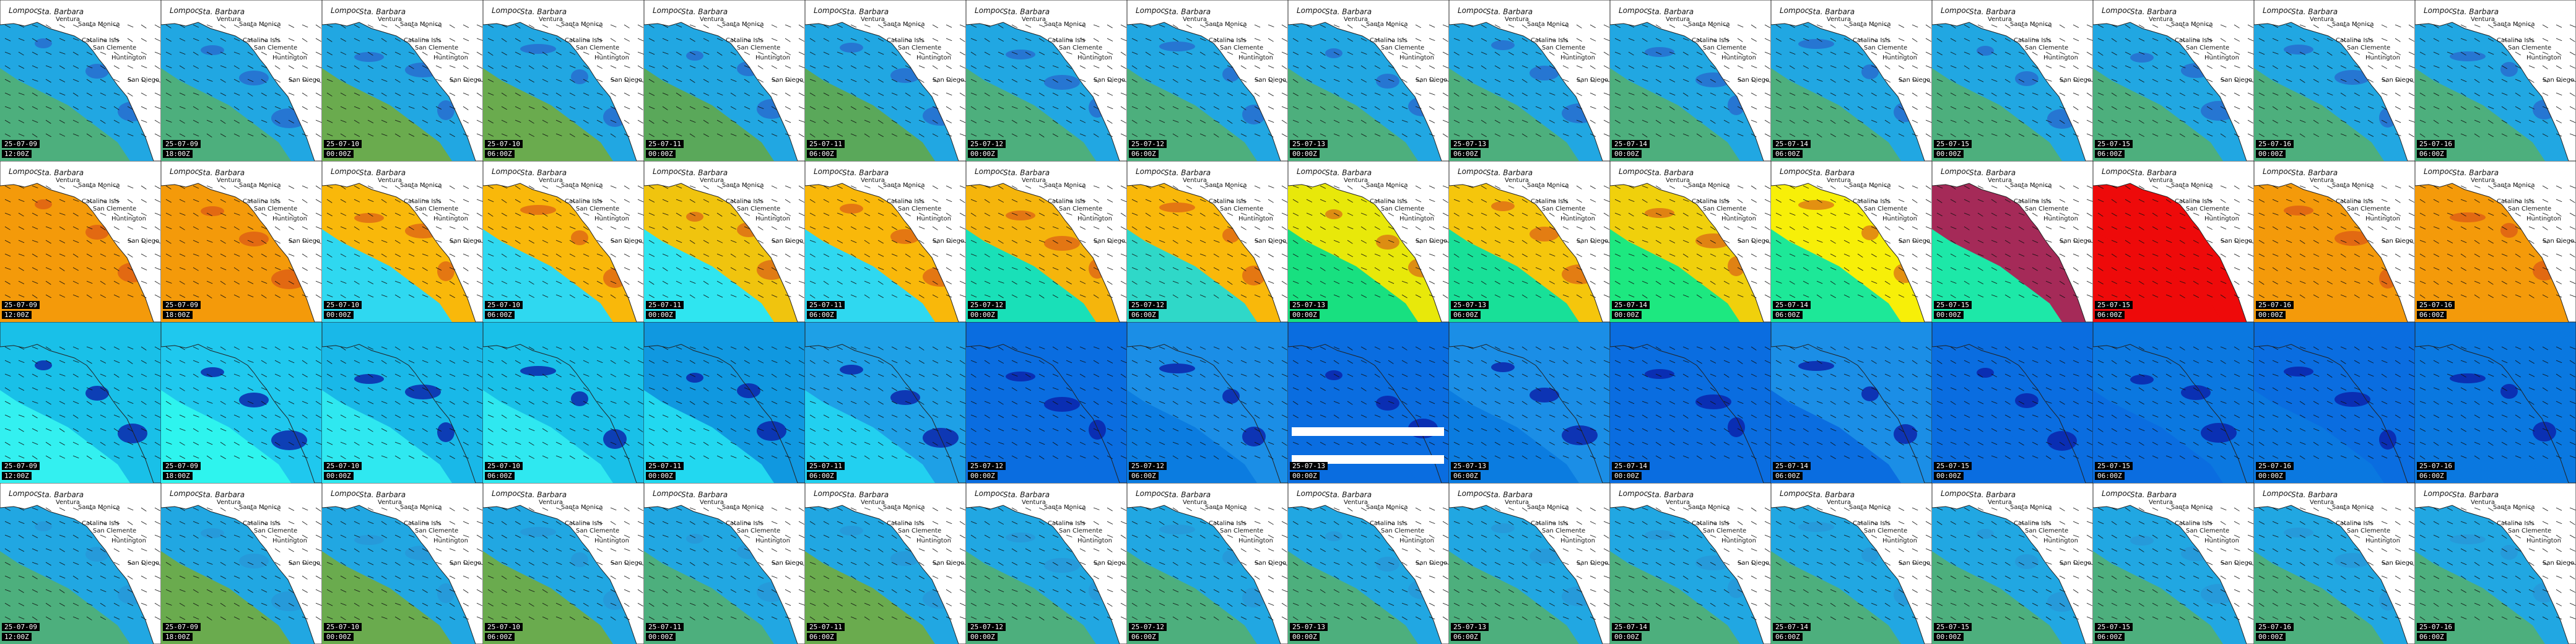  Describe the element at coordinates (2334, 402) in the screenshot. I see `map-tile: 25-07-16 00:00Z` at that location.